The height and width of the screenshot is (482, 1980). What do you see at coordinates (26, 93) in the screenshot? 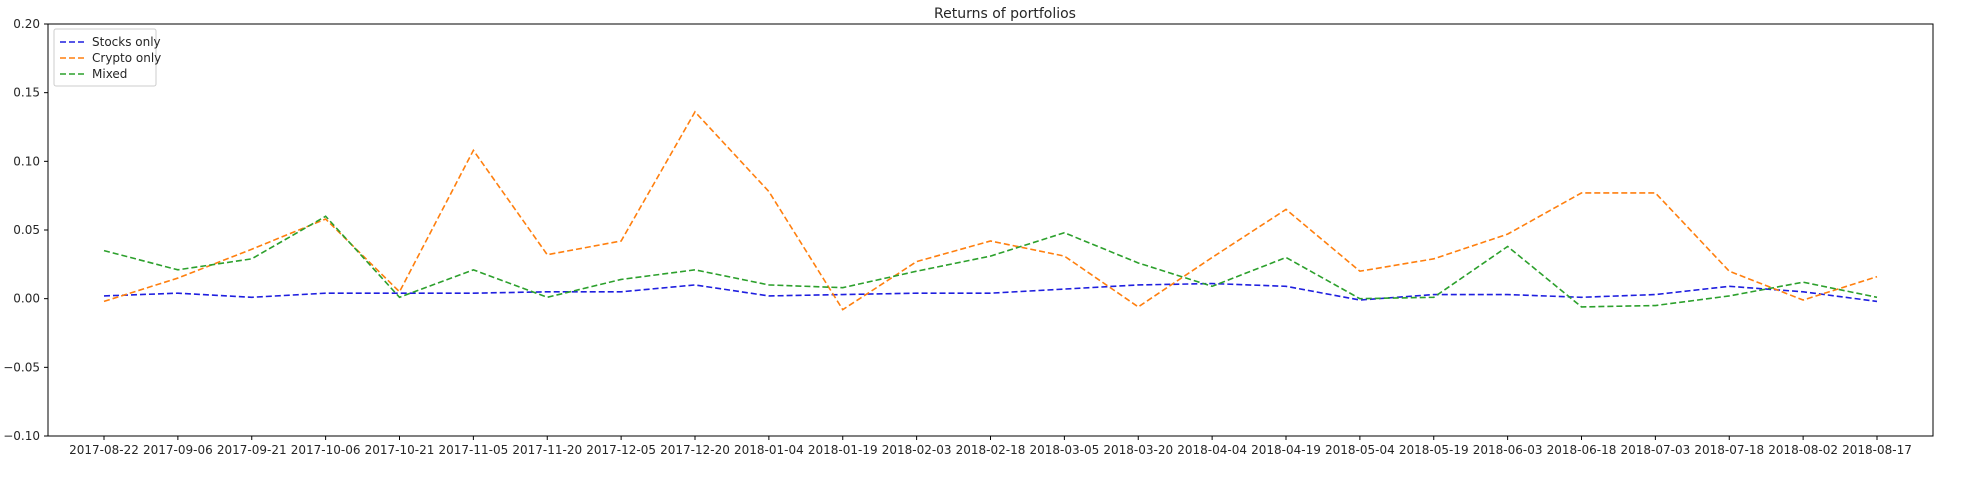
I see `y-tick-label: 0.15` at bounding box center [26, 93].